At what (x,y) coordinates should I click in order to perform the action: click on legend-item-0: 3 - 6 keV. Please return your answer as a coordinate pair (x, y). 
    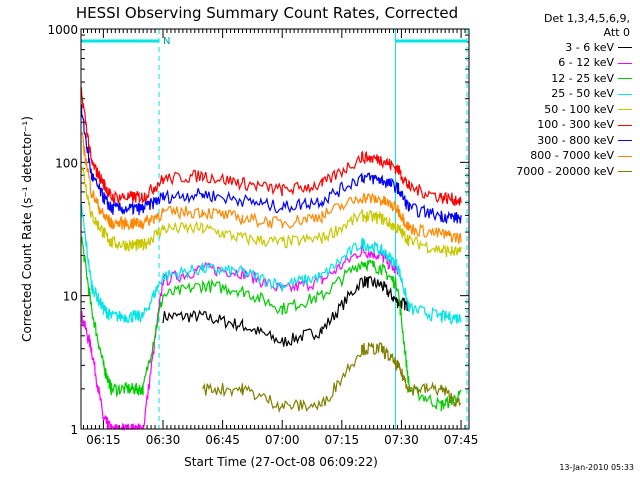
    Looking at the image, I should click on (556, 48).